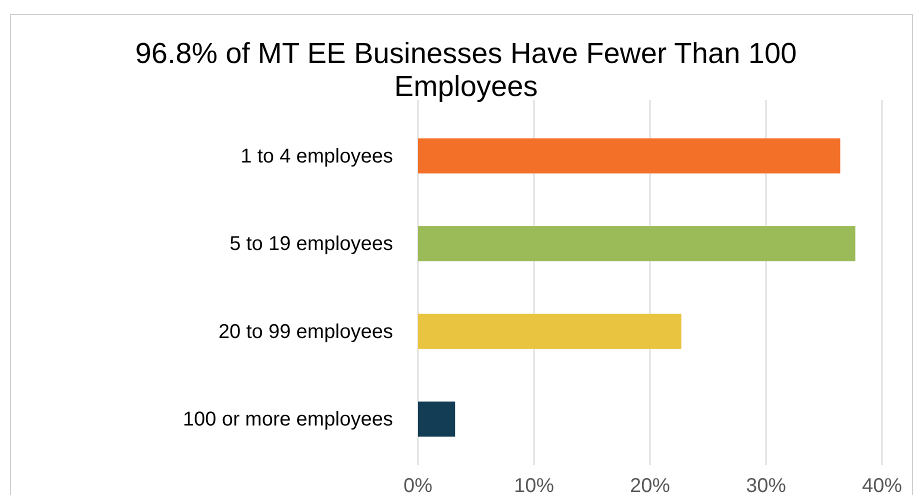 Image resolution: width=915 pixels, height=495 pixels. What do you see at coordinates (534, 485) in the screenshot?
I see `x-tick-label: 10%` at bounding box center [534, 485].